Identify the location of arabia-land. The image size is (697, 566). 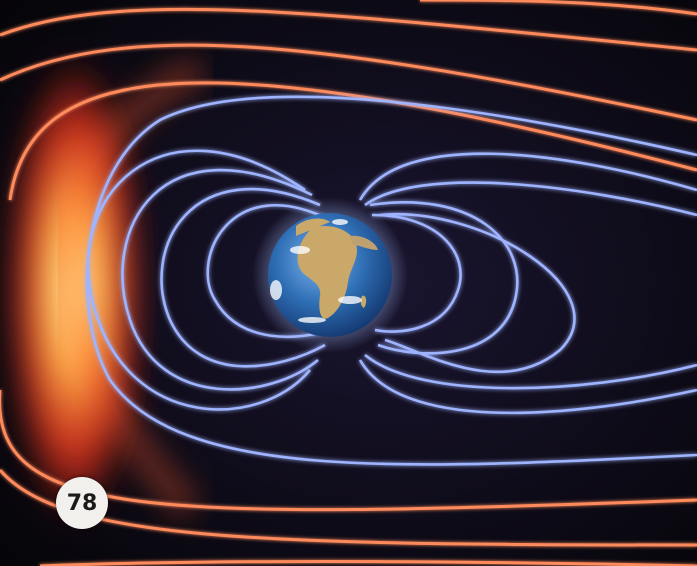
(364, 242).